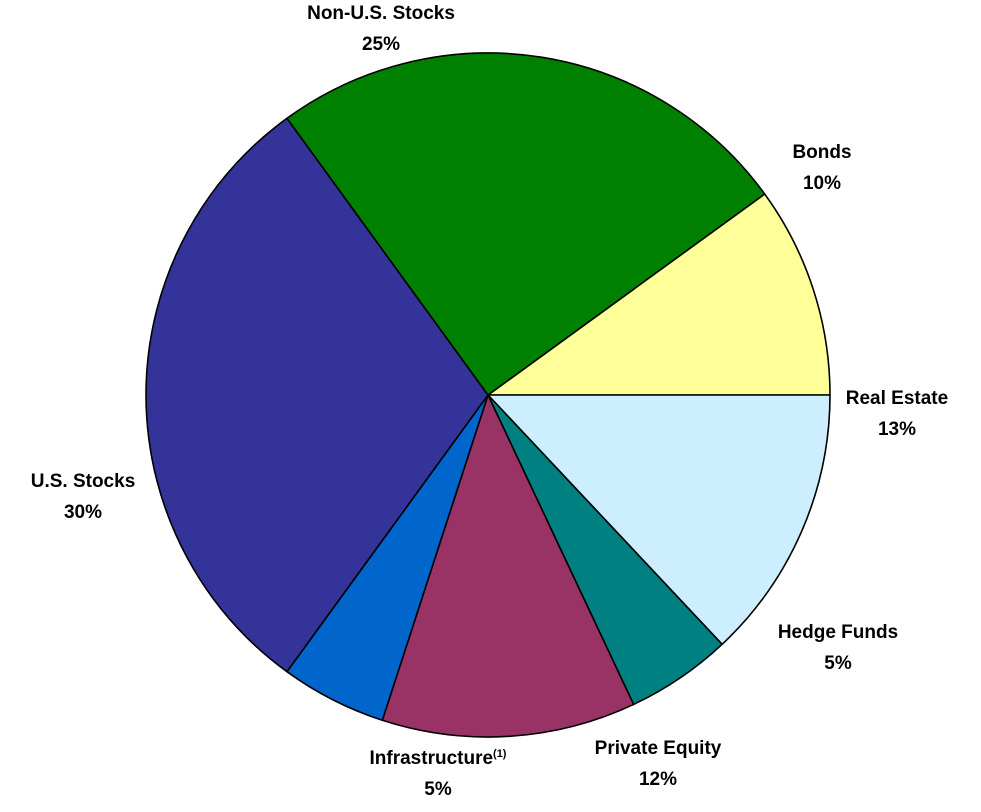  What do you see at coordinates (821, 152) in the screenshot?
I see `slice-name: Bonds` at bounding box center [821, 152].